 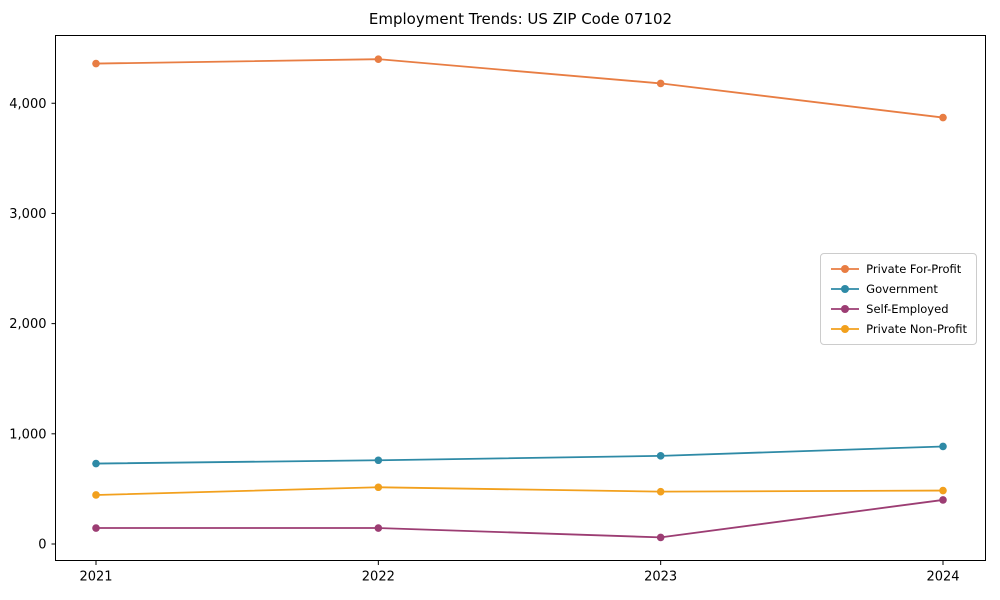 What do you see at coordinates (916, 329) in the screenshot?
I see `legend-label: Private Non-Profit` at bounding box center [916, 329].